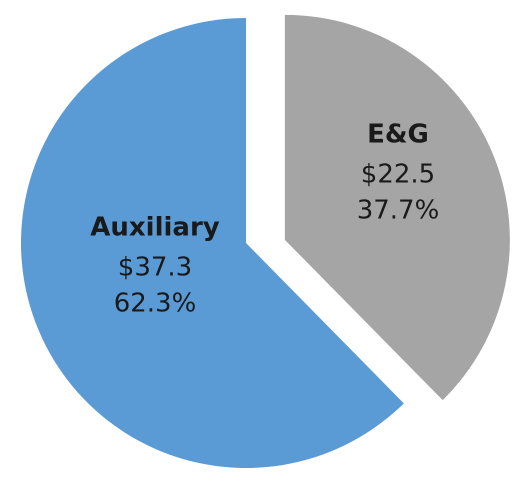  What do you see at coordinates (155, 268) in the screenshot?
I see `slice-value: $37.3` at bounding box center [155, 268].